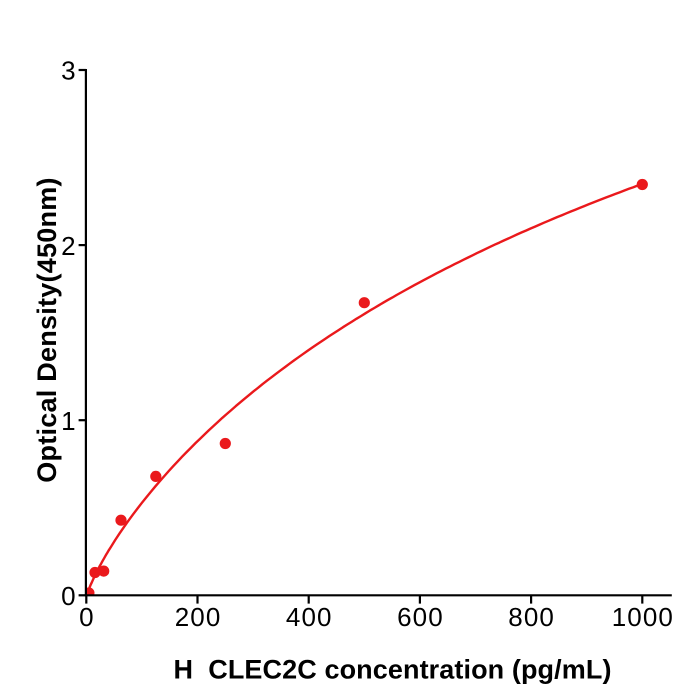 The width and height of the screenshot is (700, 700). I want to click on svg-text: 2, so click(68, 246).